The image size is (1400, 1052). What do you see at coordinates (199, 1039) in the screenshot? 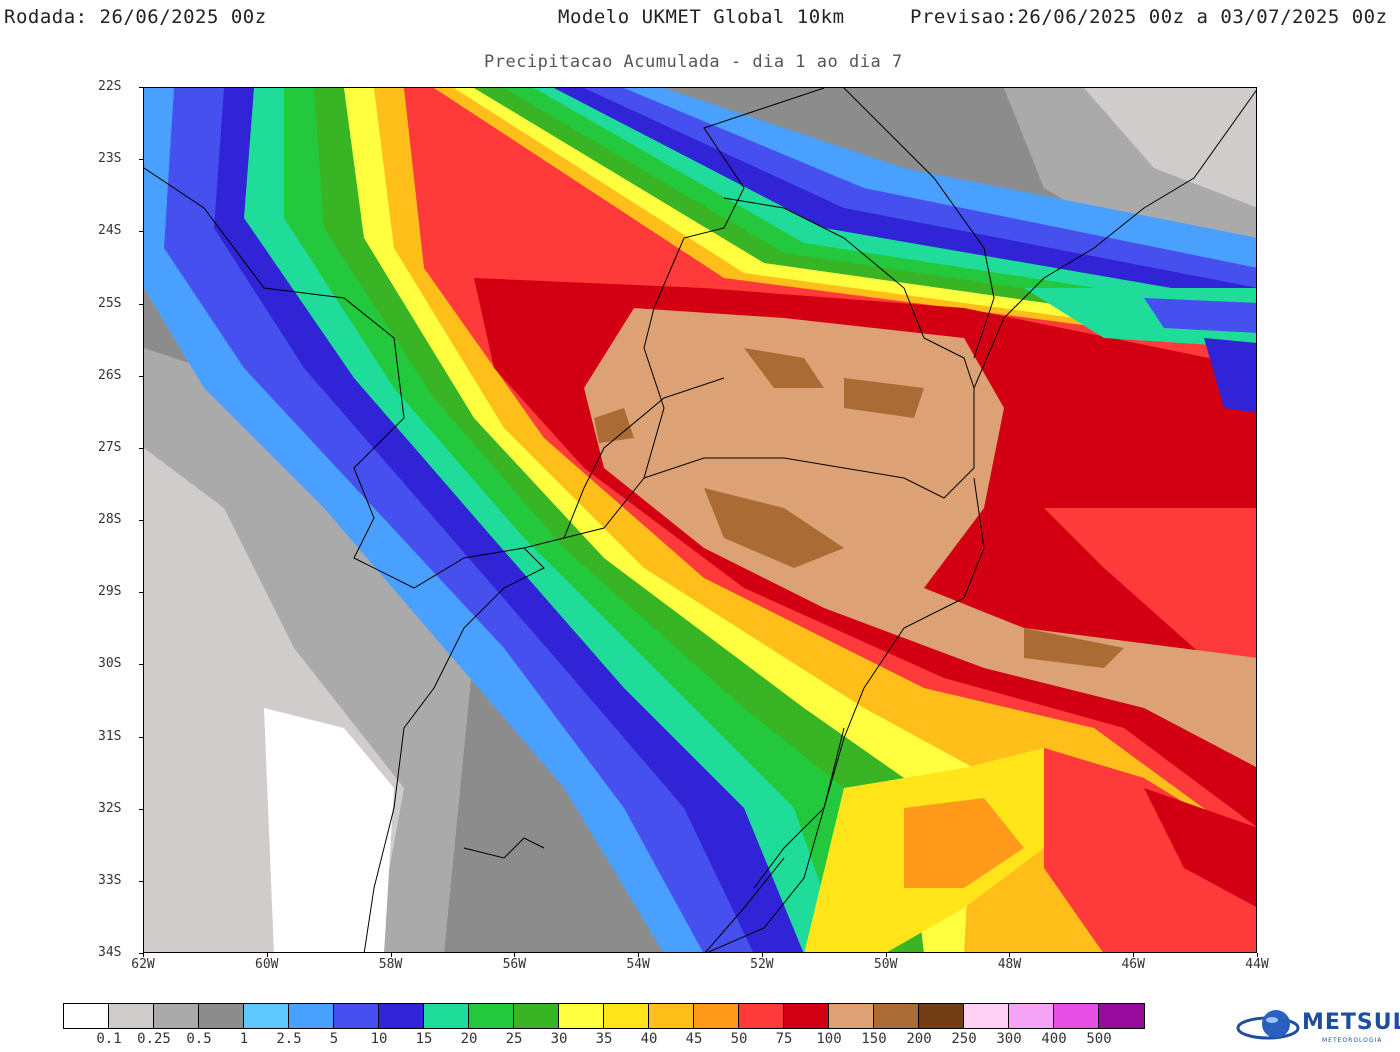
I see `legend-threshold-label: 0.5` at bounding box center [199, 1039].